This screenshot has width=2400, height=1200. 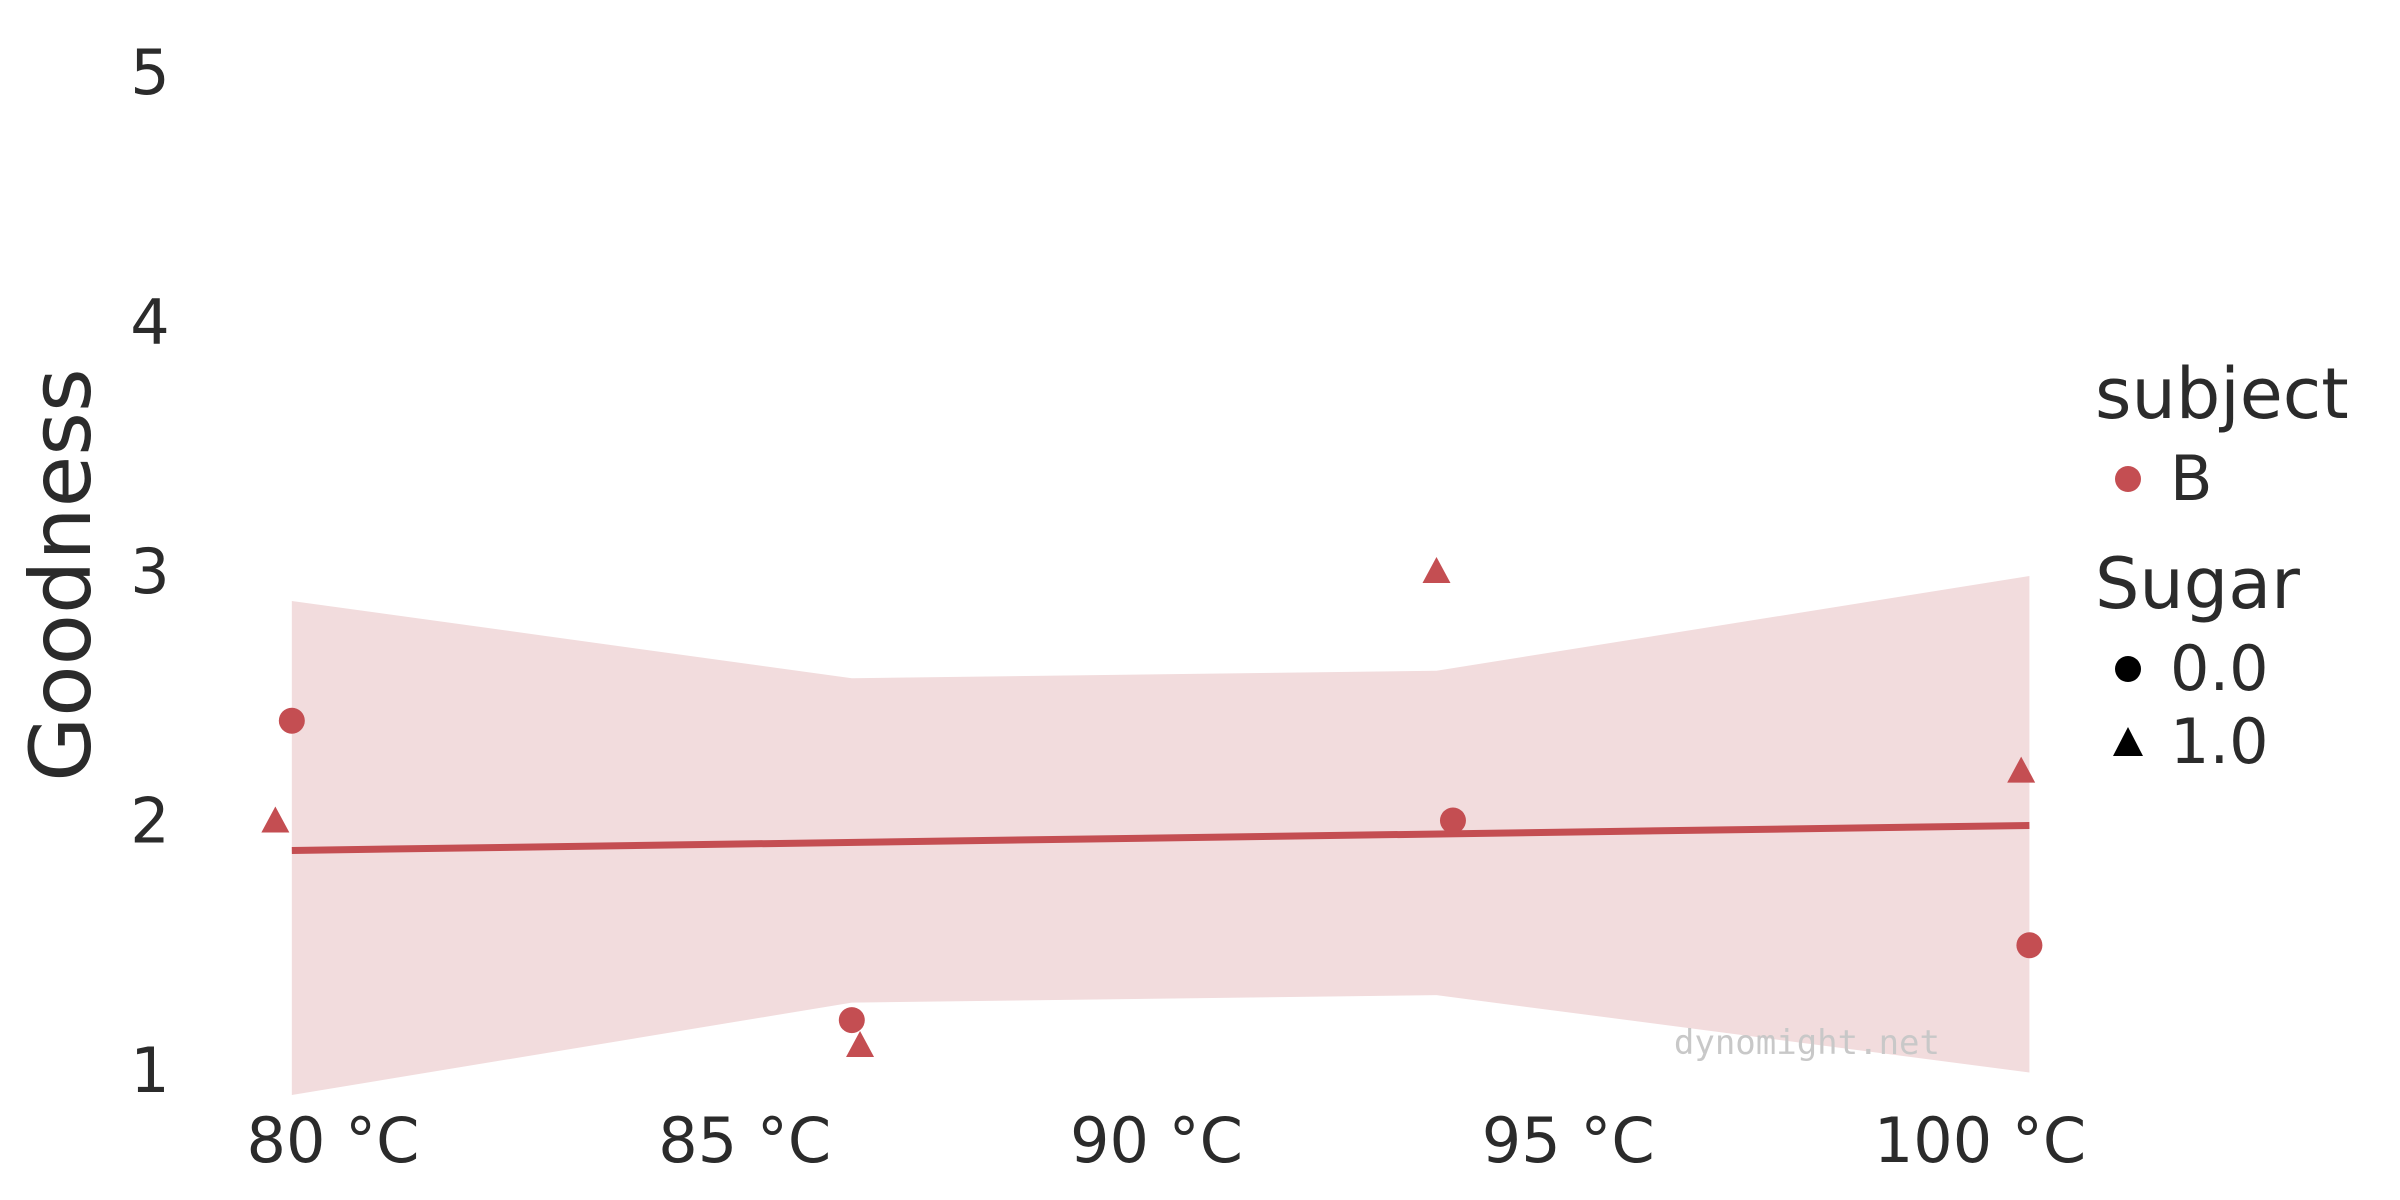 What do you see at coordinates (2219, 668) in the screenshot?
I see `legend-sugar-0-label: 0.0` at bounding box center [2219, 668].